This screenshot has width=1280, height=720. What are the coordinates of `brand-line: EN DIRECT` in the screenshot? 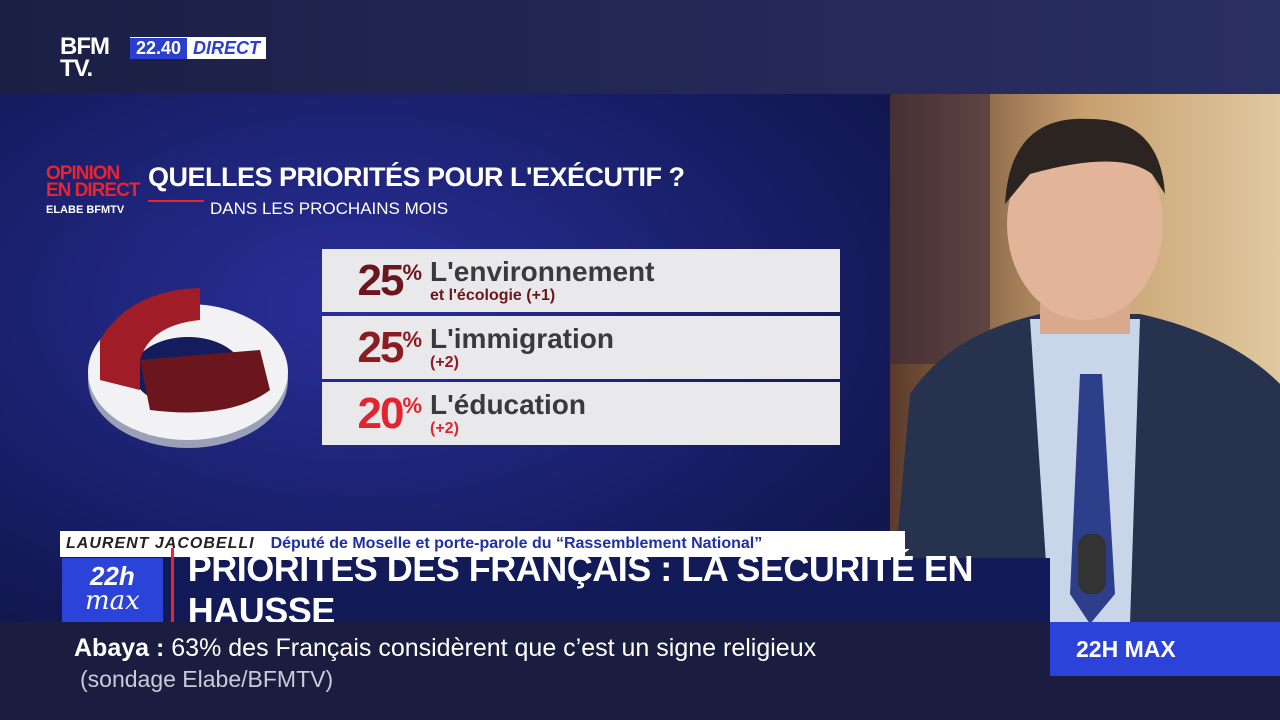 It's located at (93, 190).